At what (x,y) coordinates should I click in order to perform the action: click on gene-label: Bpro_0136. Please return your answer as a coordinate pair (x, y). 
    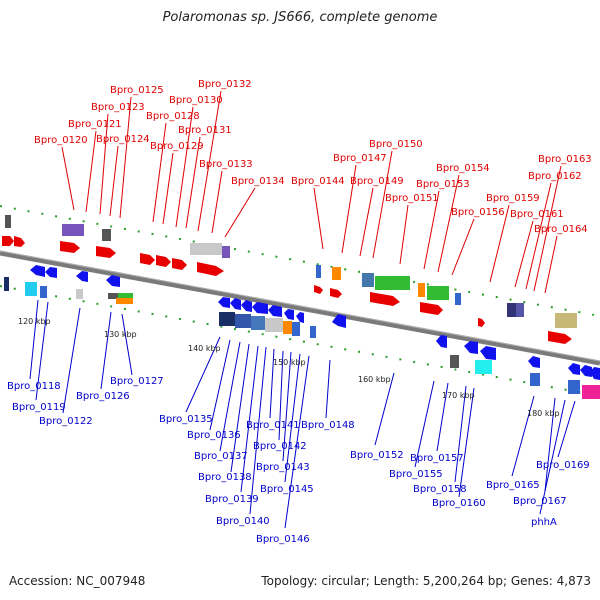
    Looking at the image, I should click on (214, 435).